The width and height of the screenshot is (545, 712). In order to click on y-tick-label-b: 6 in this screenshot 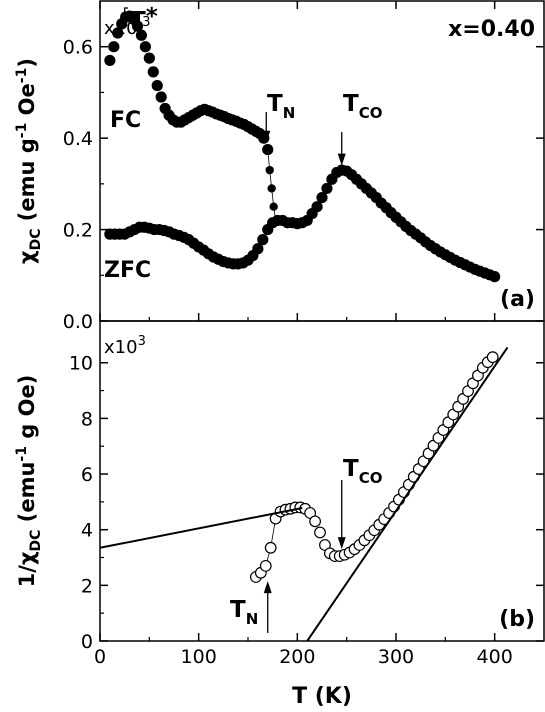, I will do `click(87, 475)`.